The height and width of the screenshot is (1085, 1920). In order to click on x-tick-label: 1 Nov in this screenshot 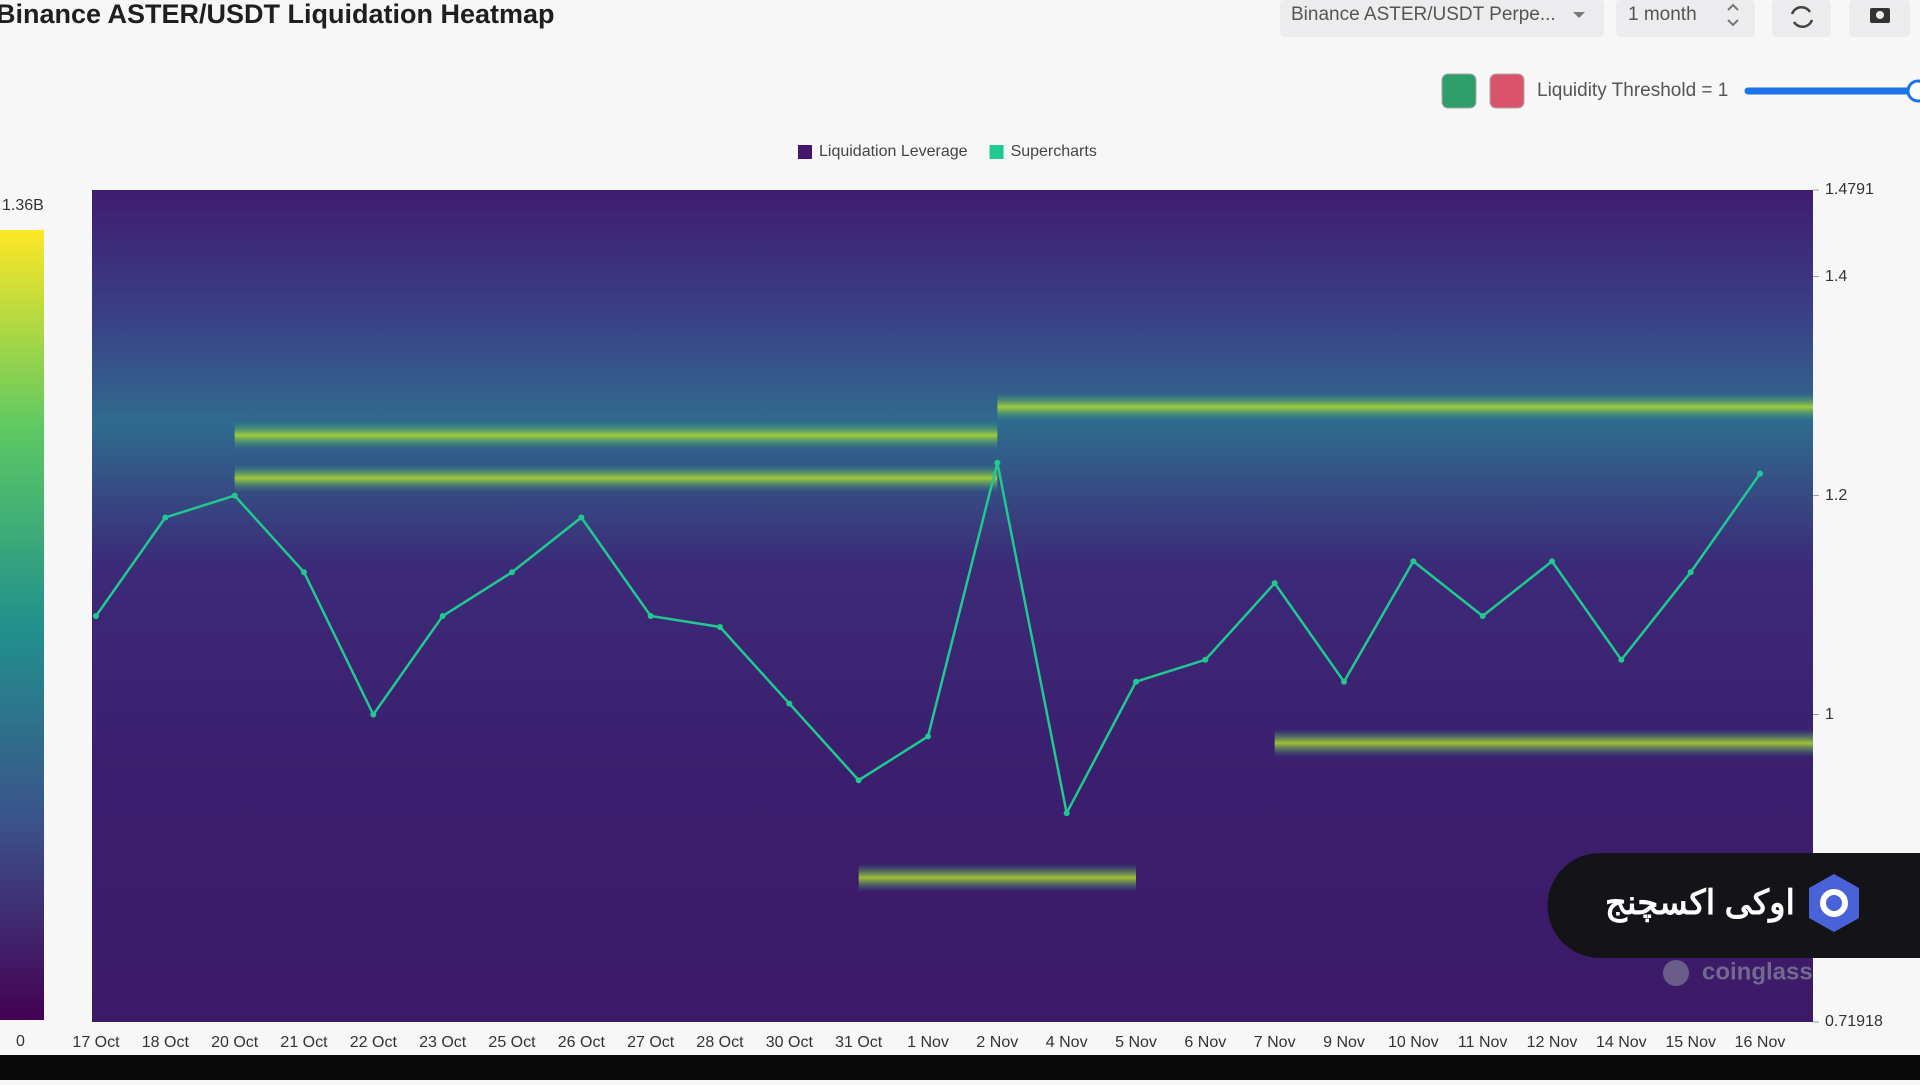, I will do `click(928, 1042)`.